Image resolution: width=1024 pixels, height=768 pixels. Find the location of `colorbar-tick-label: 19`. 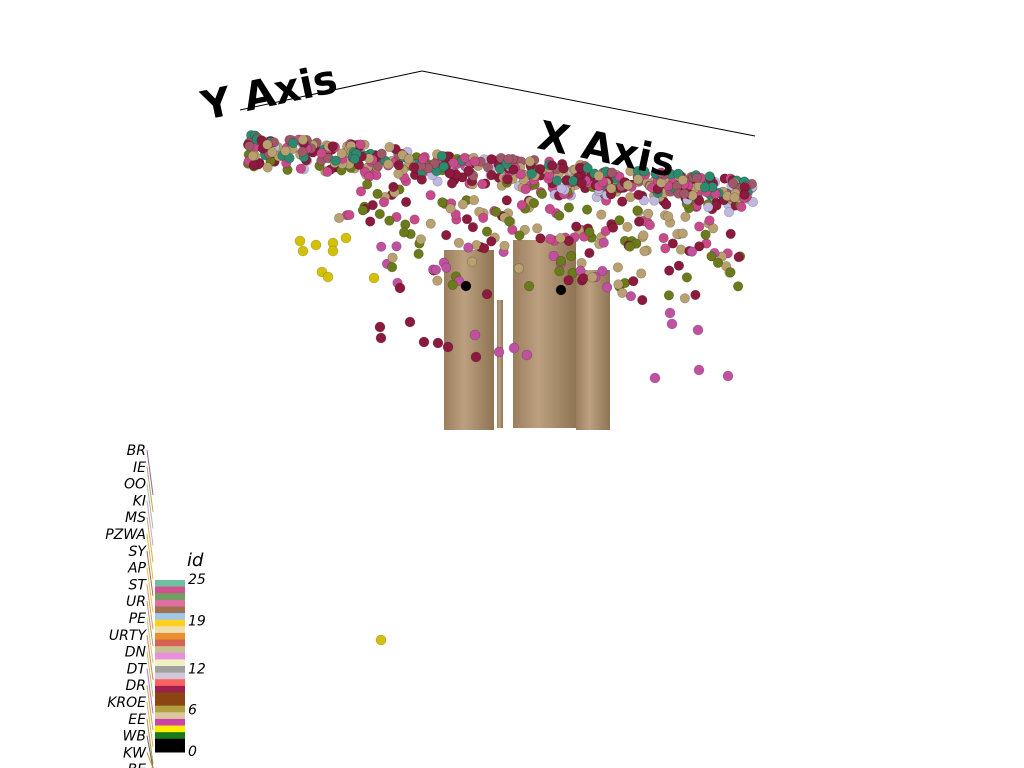

colorbar-tick-label: 19 is located at coordinates (197, 621).